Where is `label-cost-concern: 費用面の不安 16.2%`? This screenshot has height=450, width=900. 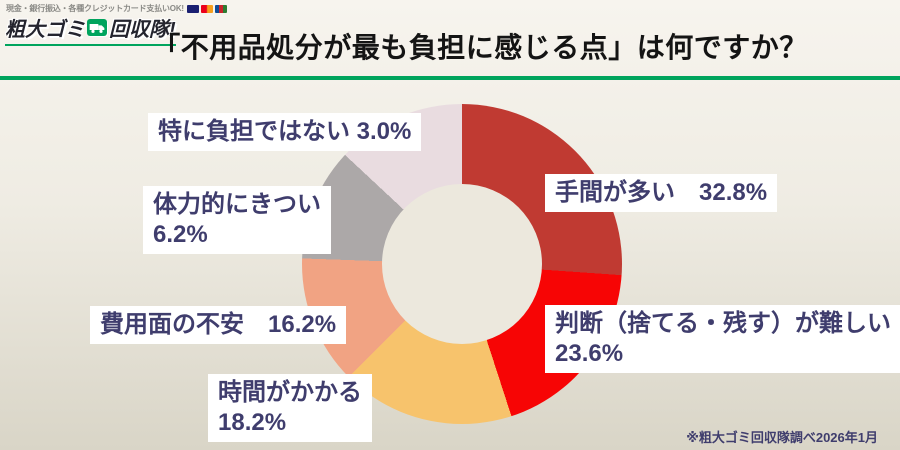 label-cost-concern: 費用面の不安 16.2% is located at coordinates (218, 325).